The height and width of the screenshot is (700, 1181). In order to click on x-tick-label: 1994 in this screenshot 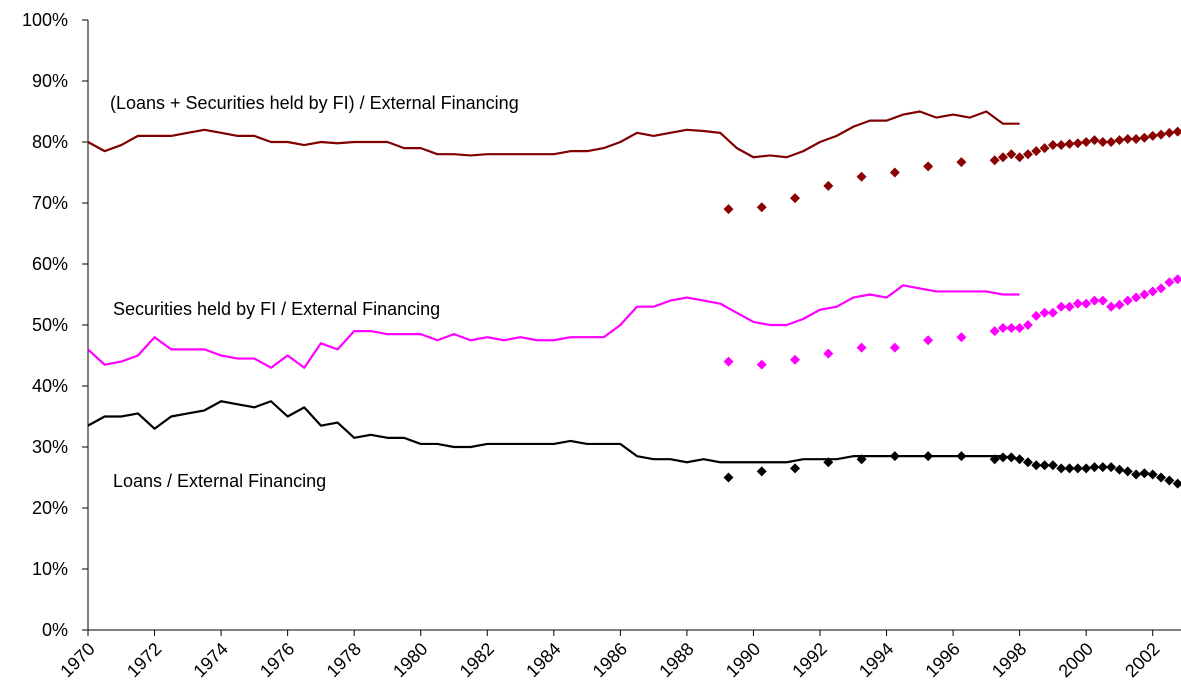, I will do `click(876, 660)`.